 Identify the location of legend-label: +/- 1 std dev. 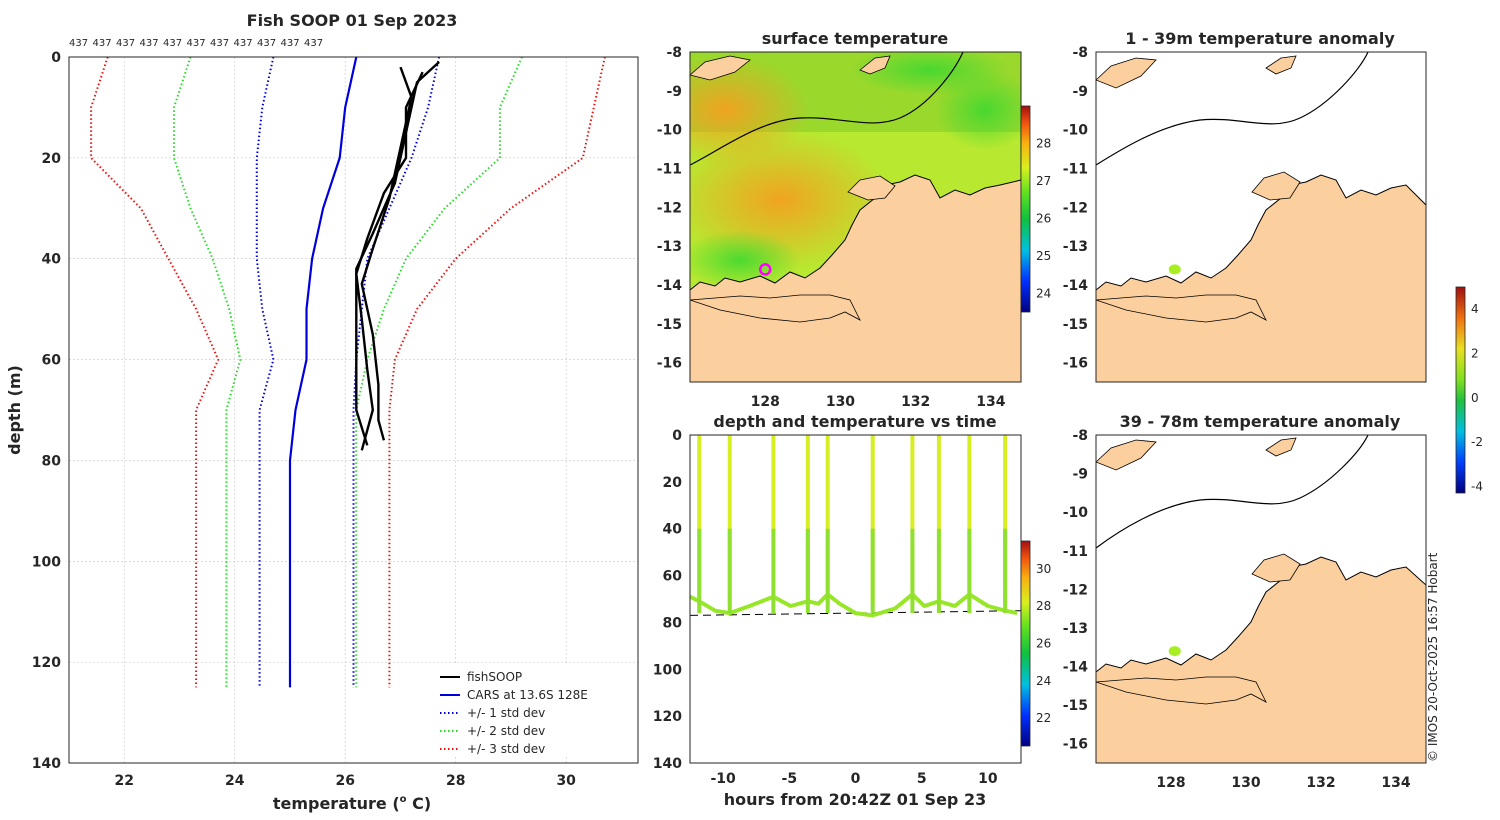
(506, 713).